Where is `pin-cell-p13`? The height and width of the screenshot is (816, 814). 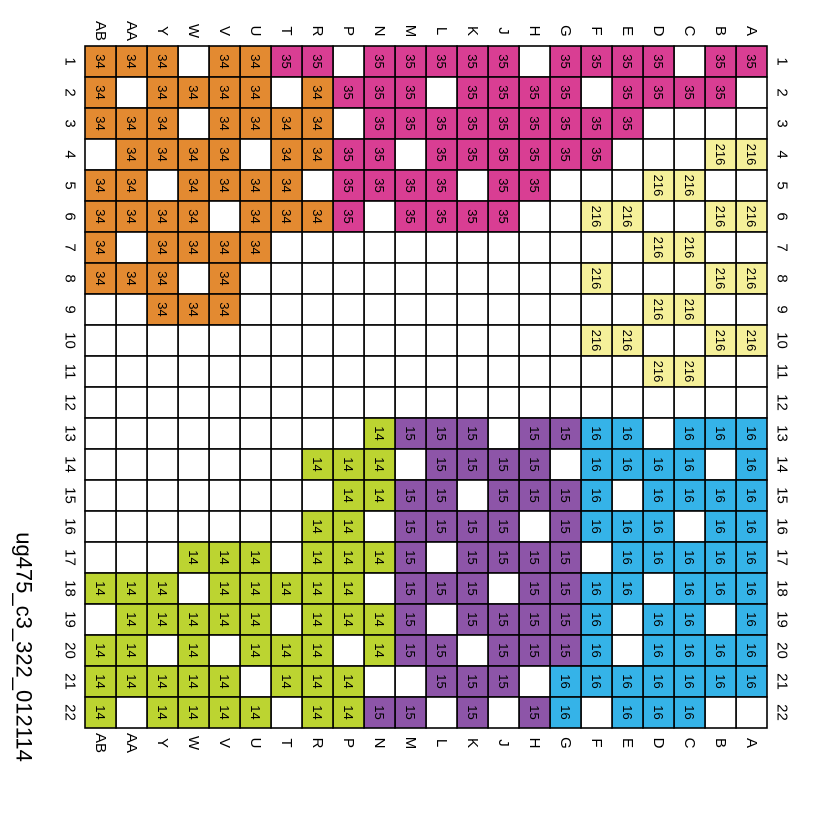 pin-cell-p13 is located at coordinates (348, 433).